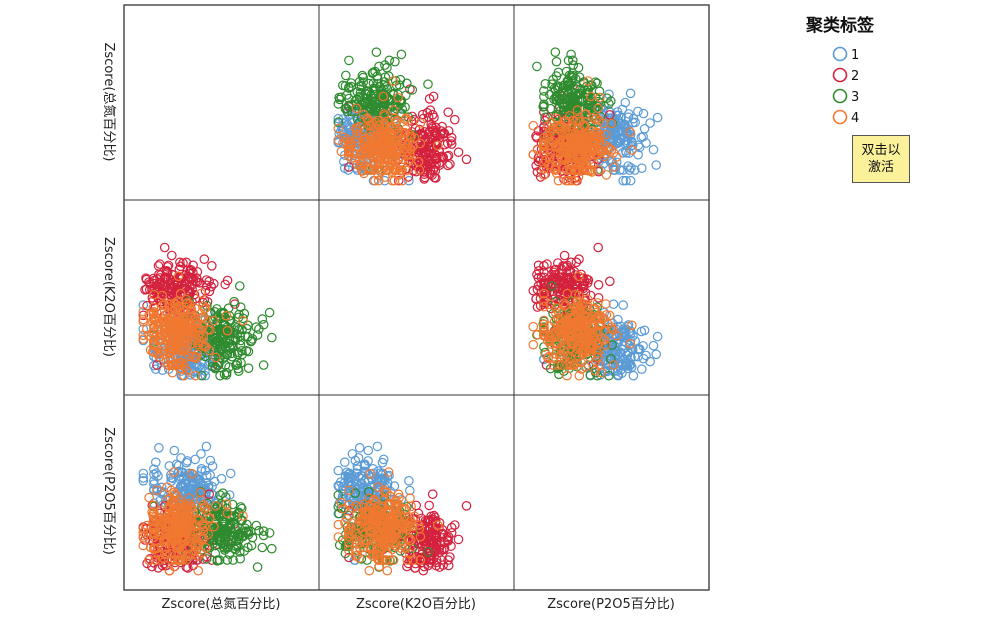 The image size is (1007, 619). What do you see at coordinates (881, 159) in the screenshot?
I see `activate-chart-note: 双击以 激活` at bounding box center [881, 159].